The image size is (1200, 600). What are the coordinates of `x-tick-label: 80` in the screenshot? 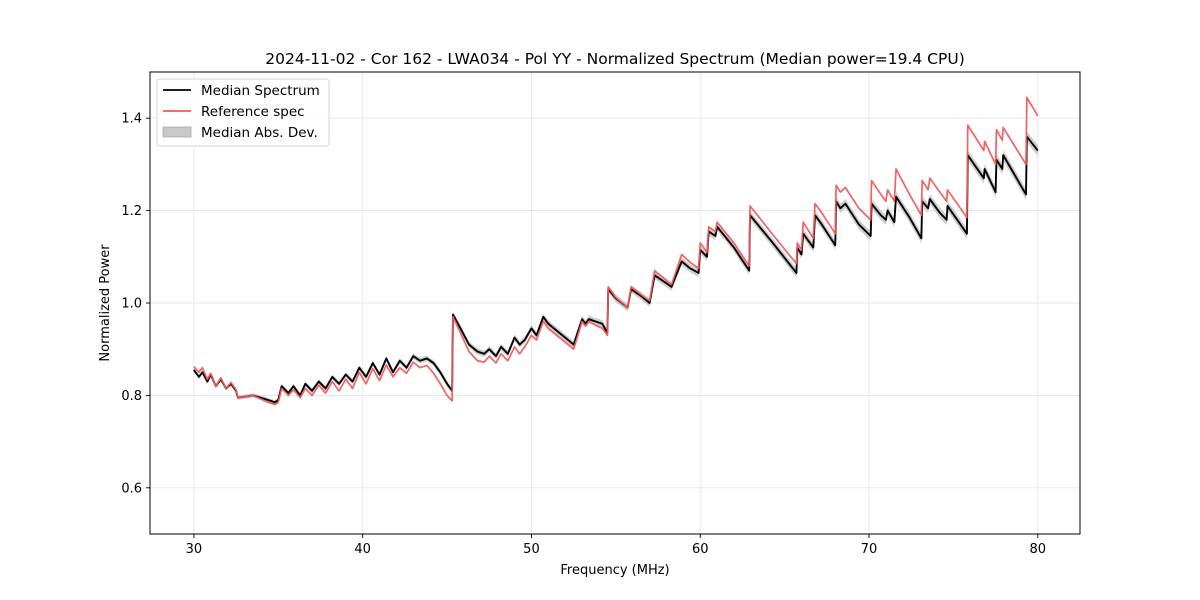 It's located at (1038, 549).